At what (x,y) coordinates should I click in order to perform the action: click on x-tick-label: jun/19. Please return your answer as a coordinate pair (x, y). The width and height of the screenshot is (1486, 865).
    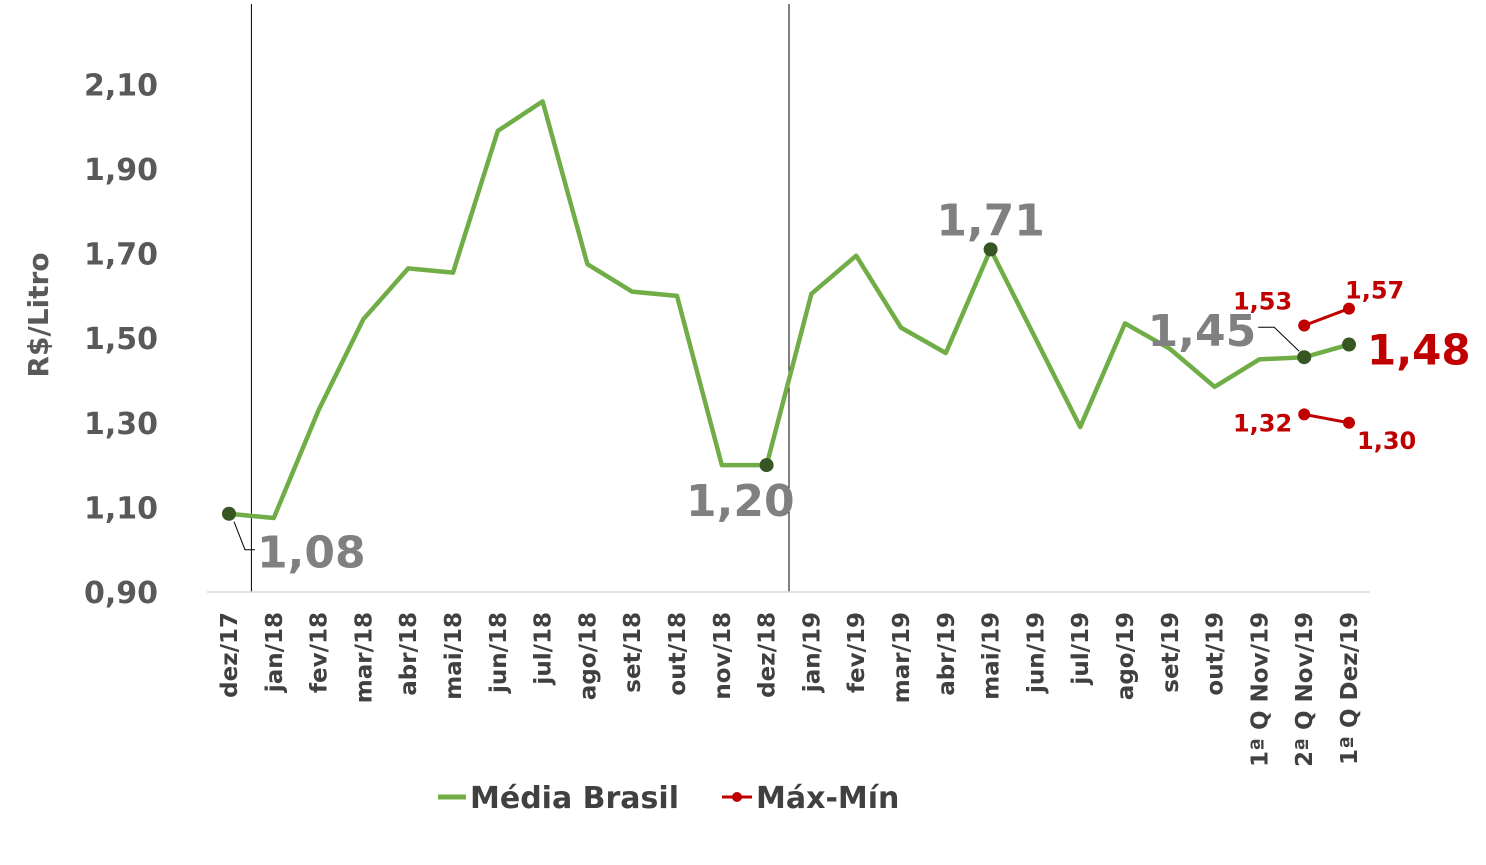
    Looking at the image, I should click on (1036, 653).